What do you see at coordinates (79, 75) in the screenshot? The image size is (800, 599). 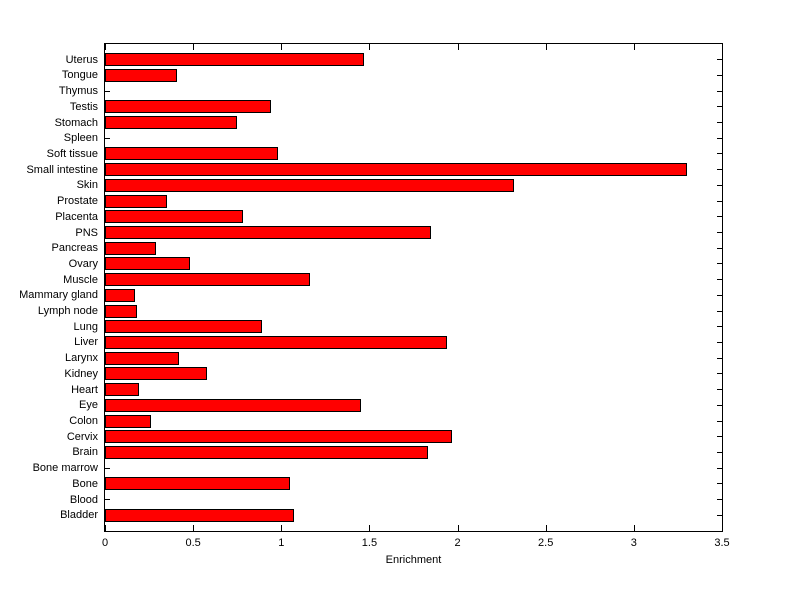 I see `y-tick-label-tongue: Tongue` at bounding box center [79, 75].